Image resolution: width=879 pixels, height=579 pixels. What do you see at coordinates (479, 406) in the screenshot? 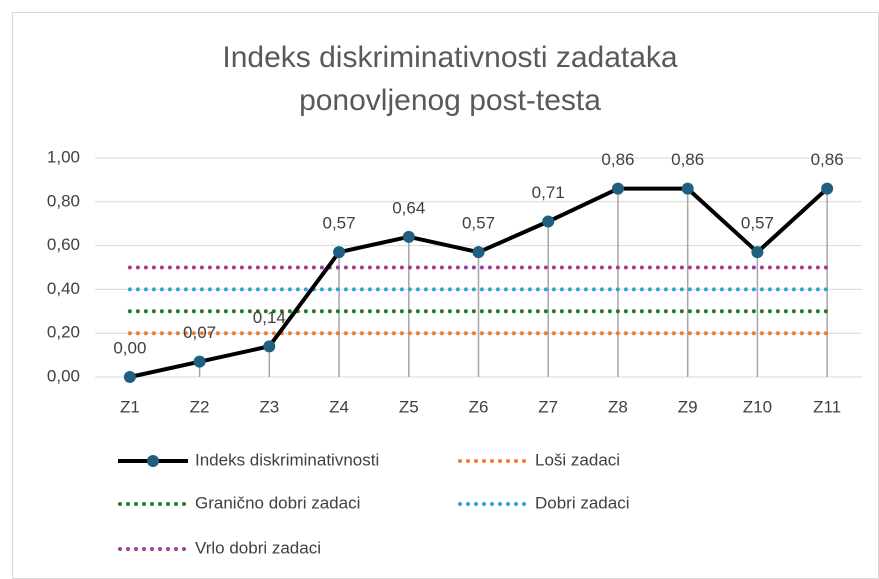
I see `x-tick-label: Z6` at bounding box center [479, 406].